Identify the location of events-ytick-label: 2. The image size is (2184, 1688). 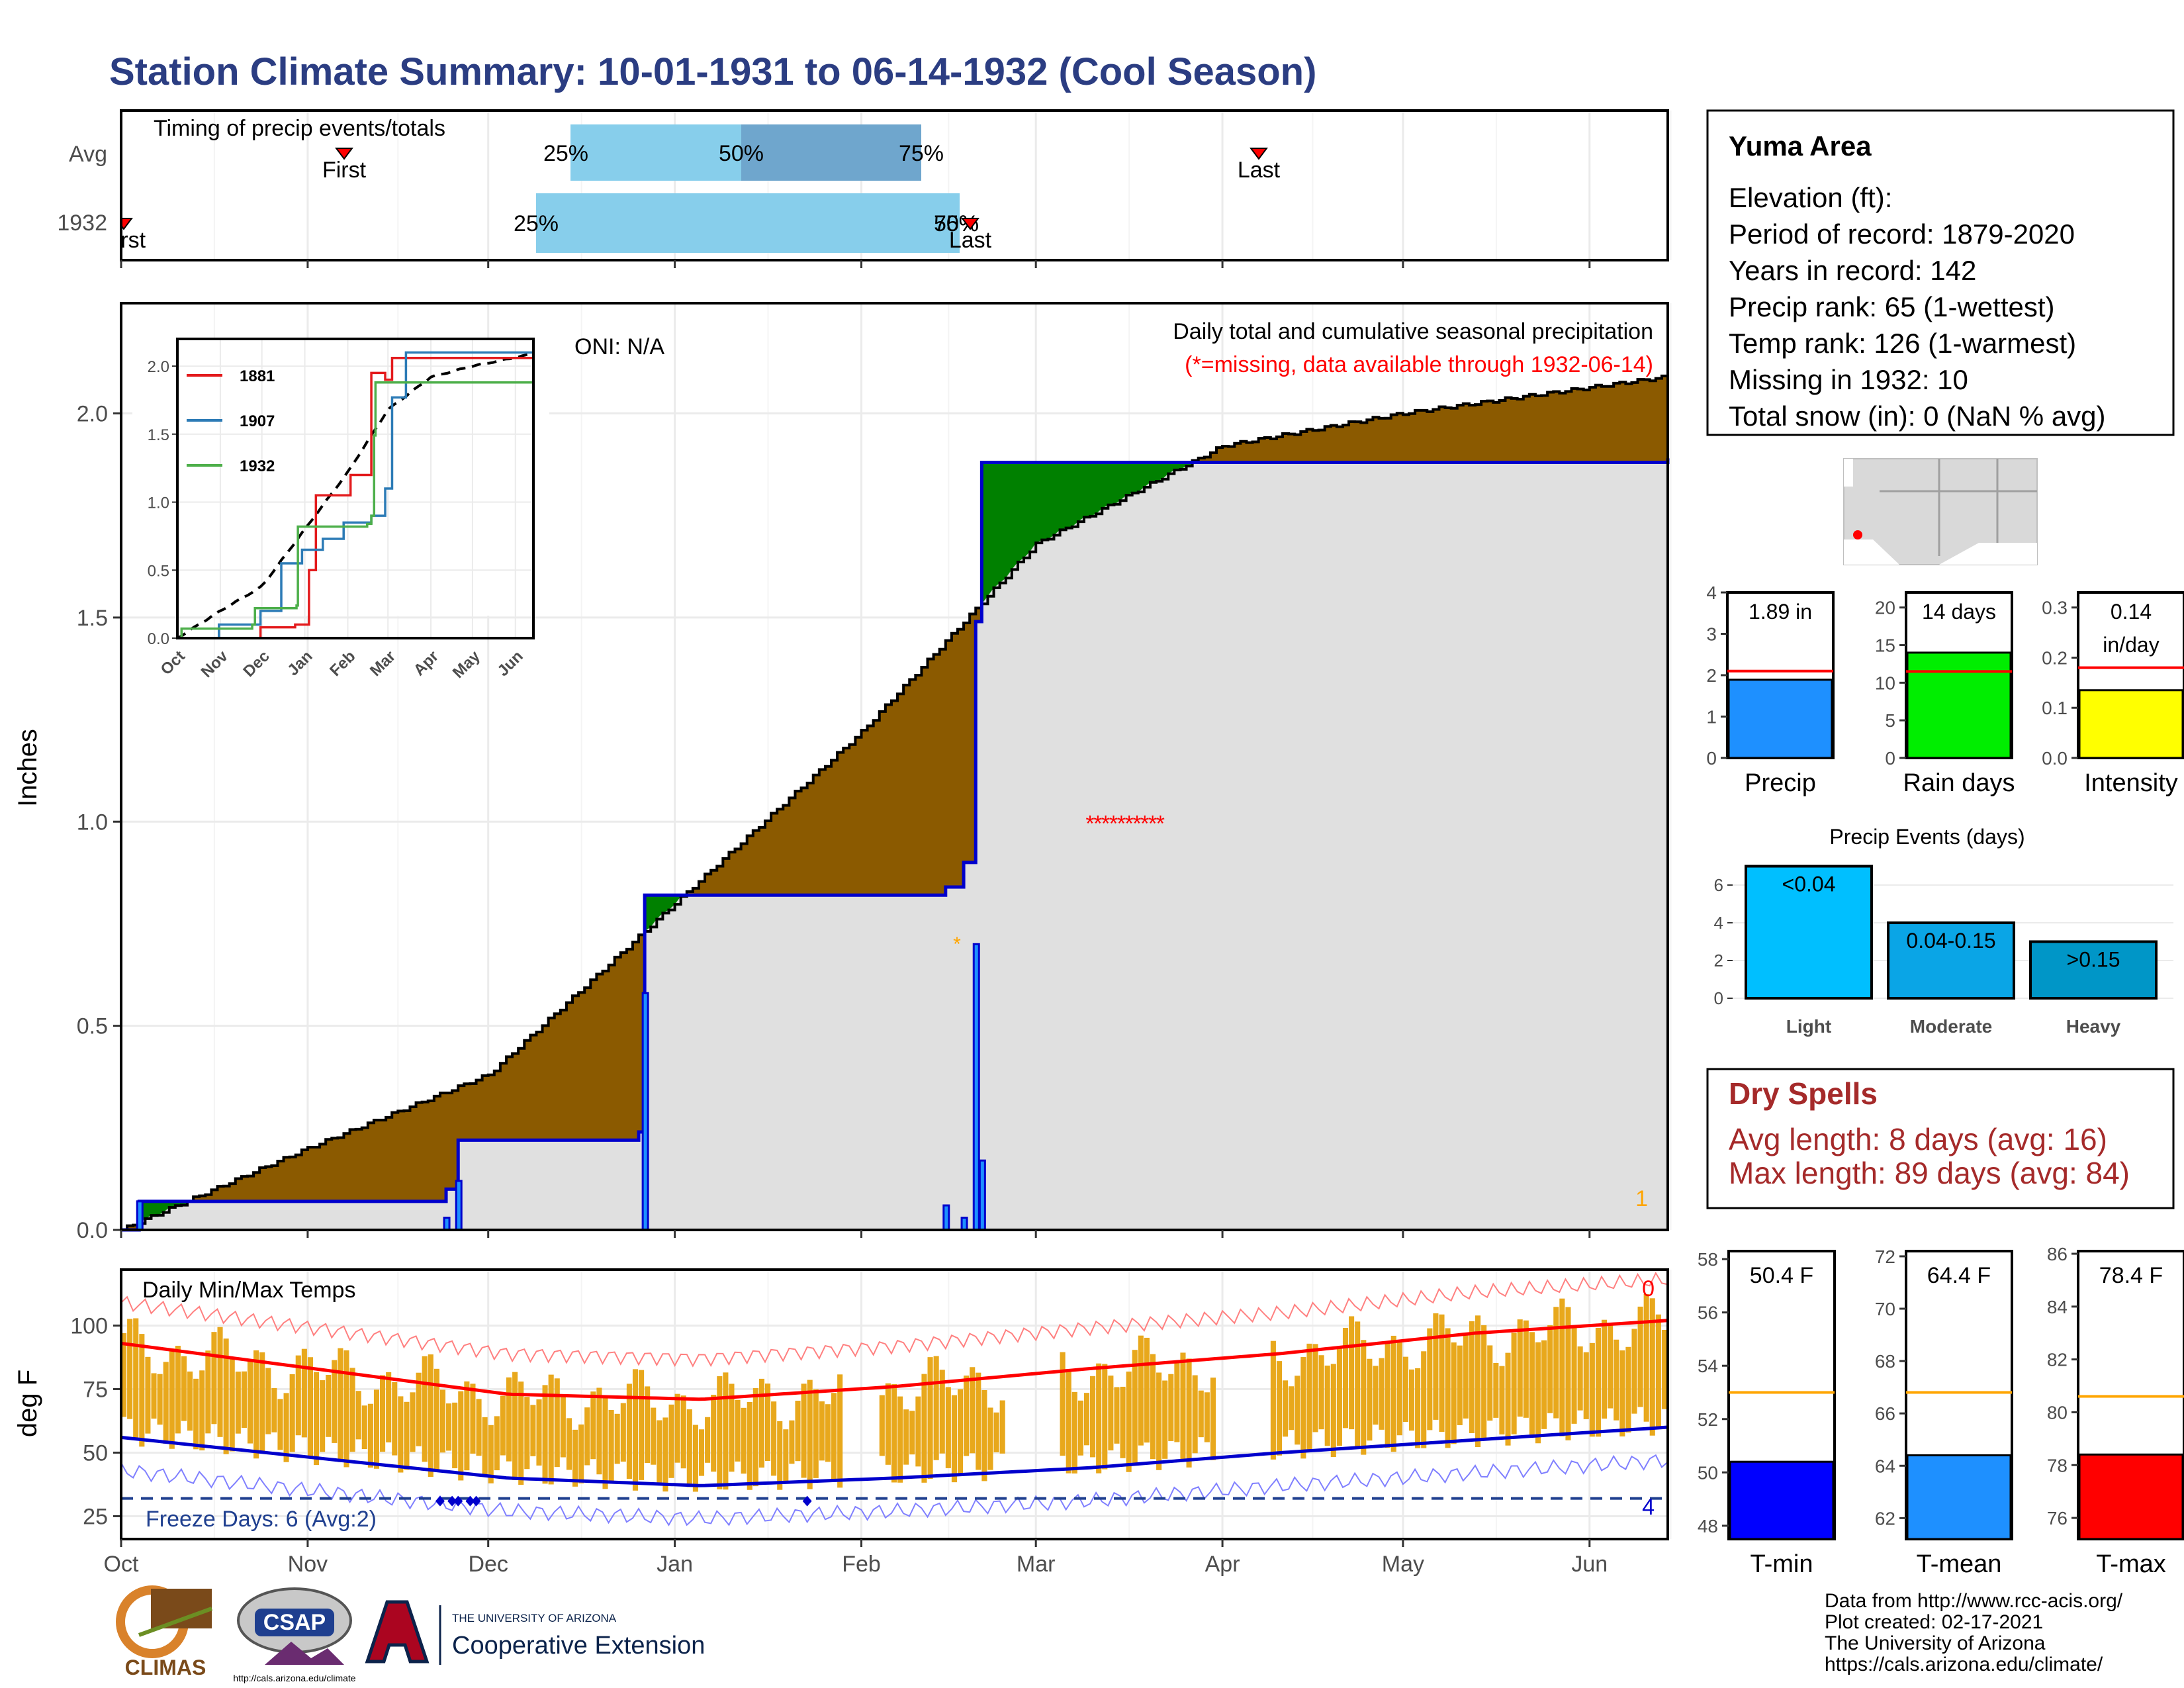
(1718, 960).